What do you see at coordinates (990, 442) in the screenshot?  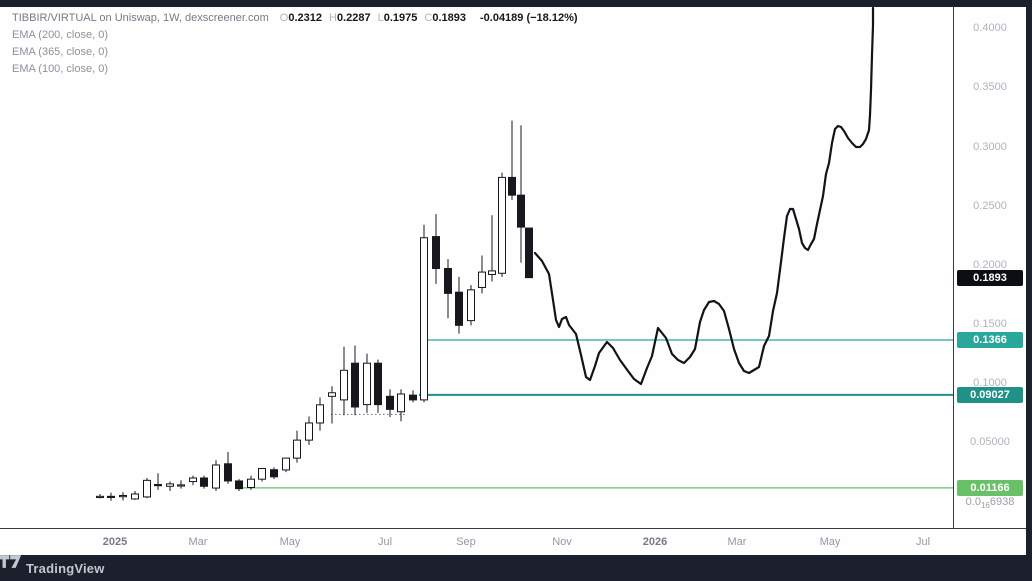 I see `price-tick-label: 0.05000` at bounding box center [990, 442].